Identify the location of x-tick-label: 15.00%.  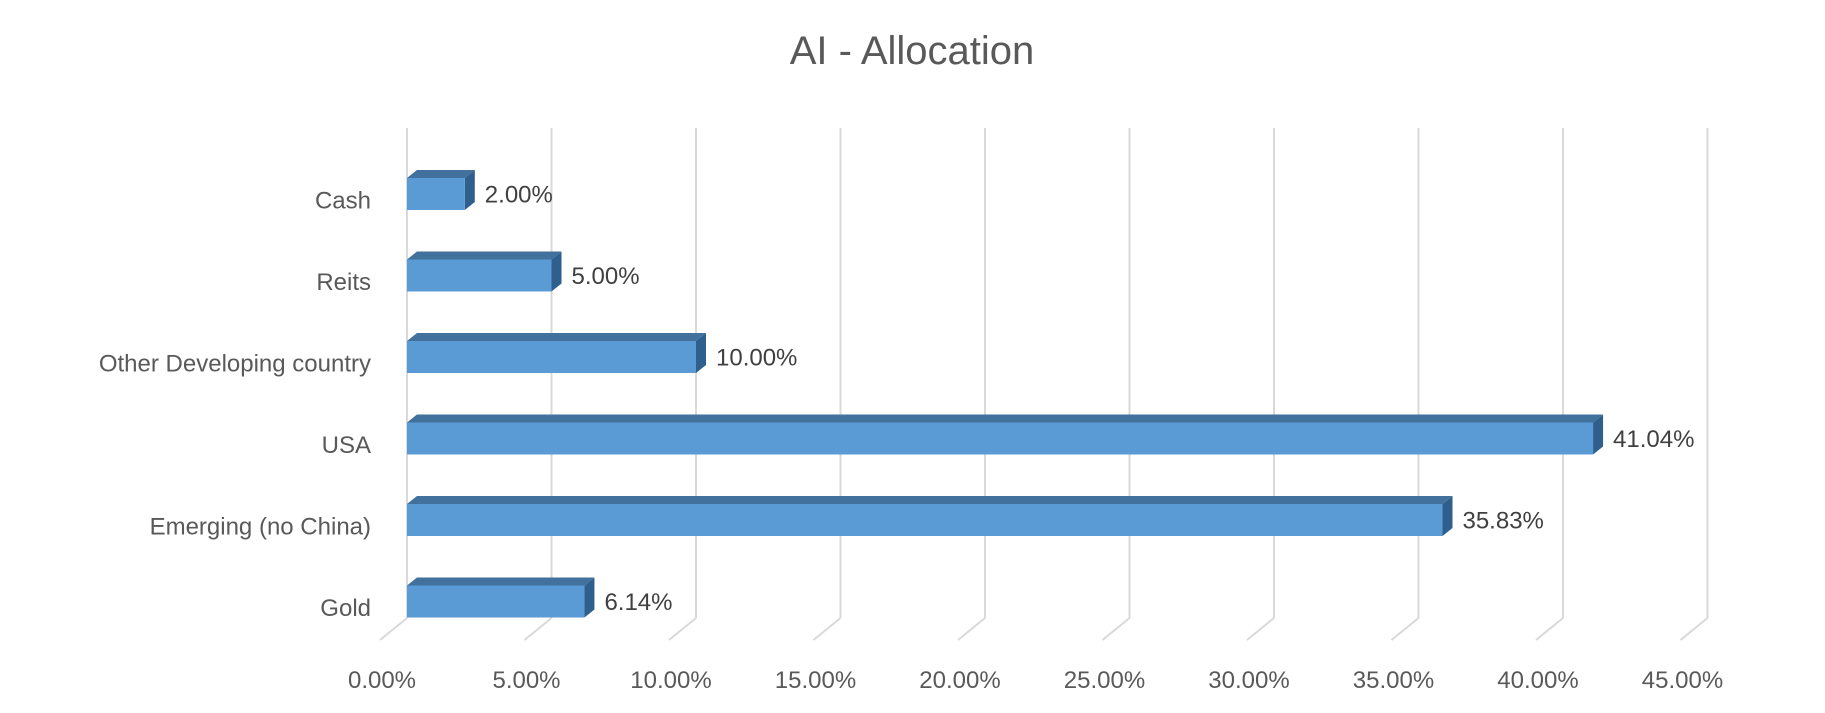
(815, 680).